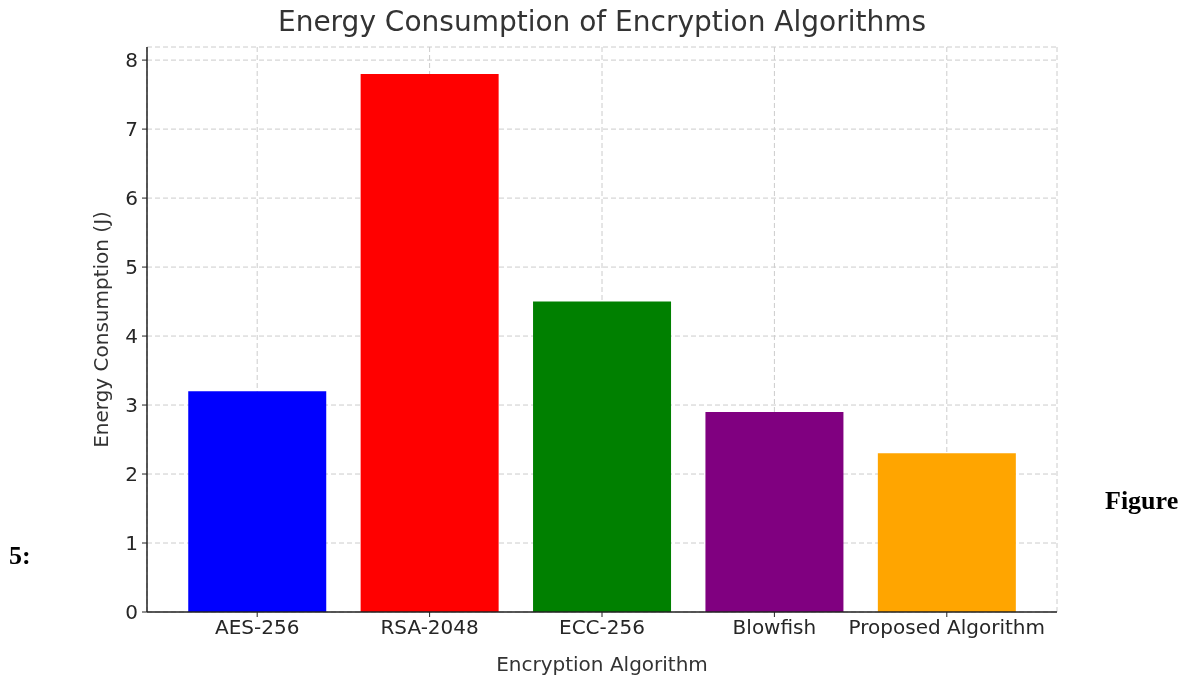  I want to click on y-tick-label: 4, so click(131, 336).